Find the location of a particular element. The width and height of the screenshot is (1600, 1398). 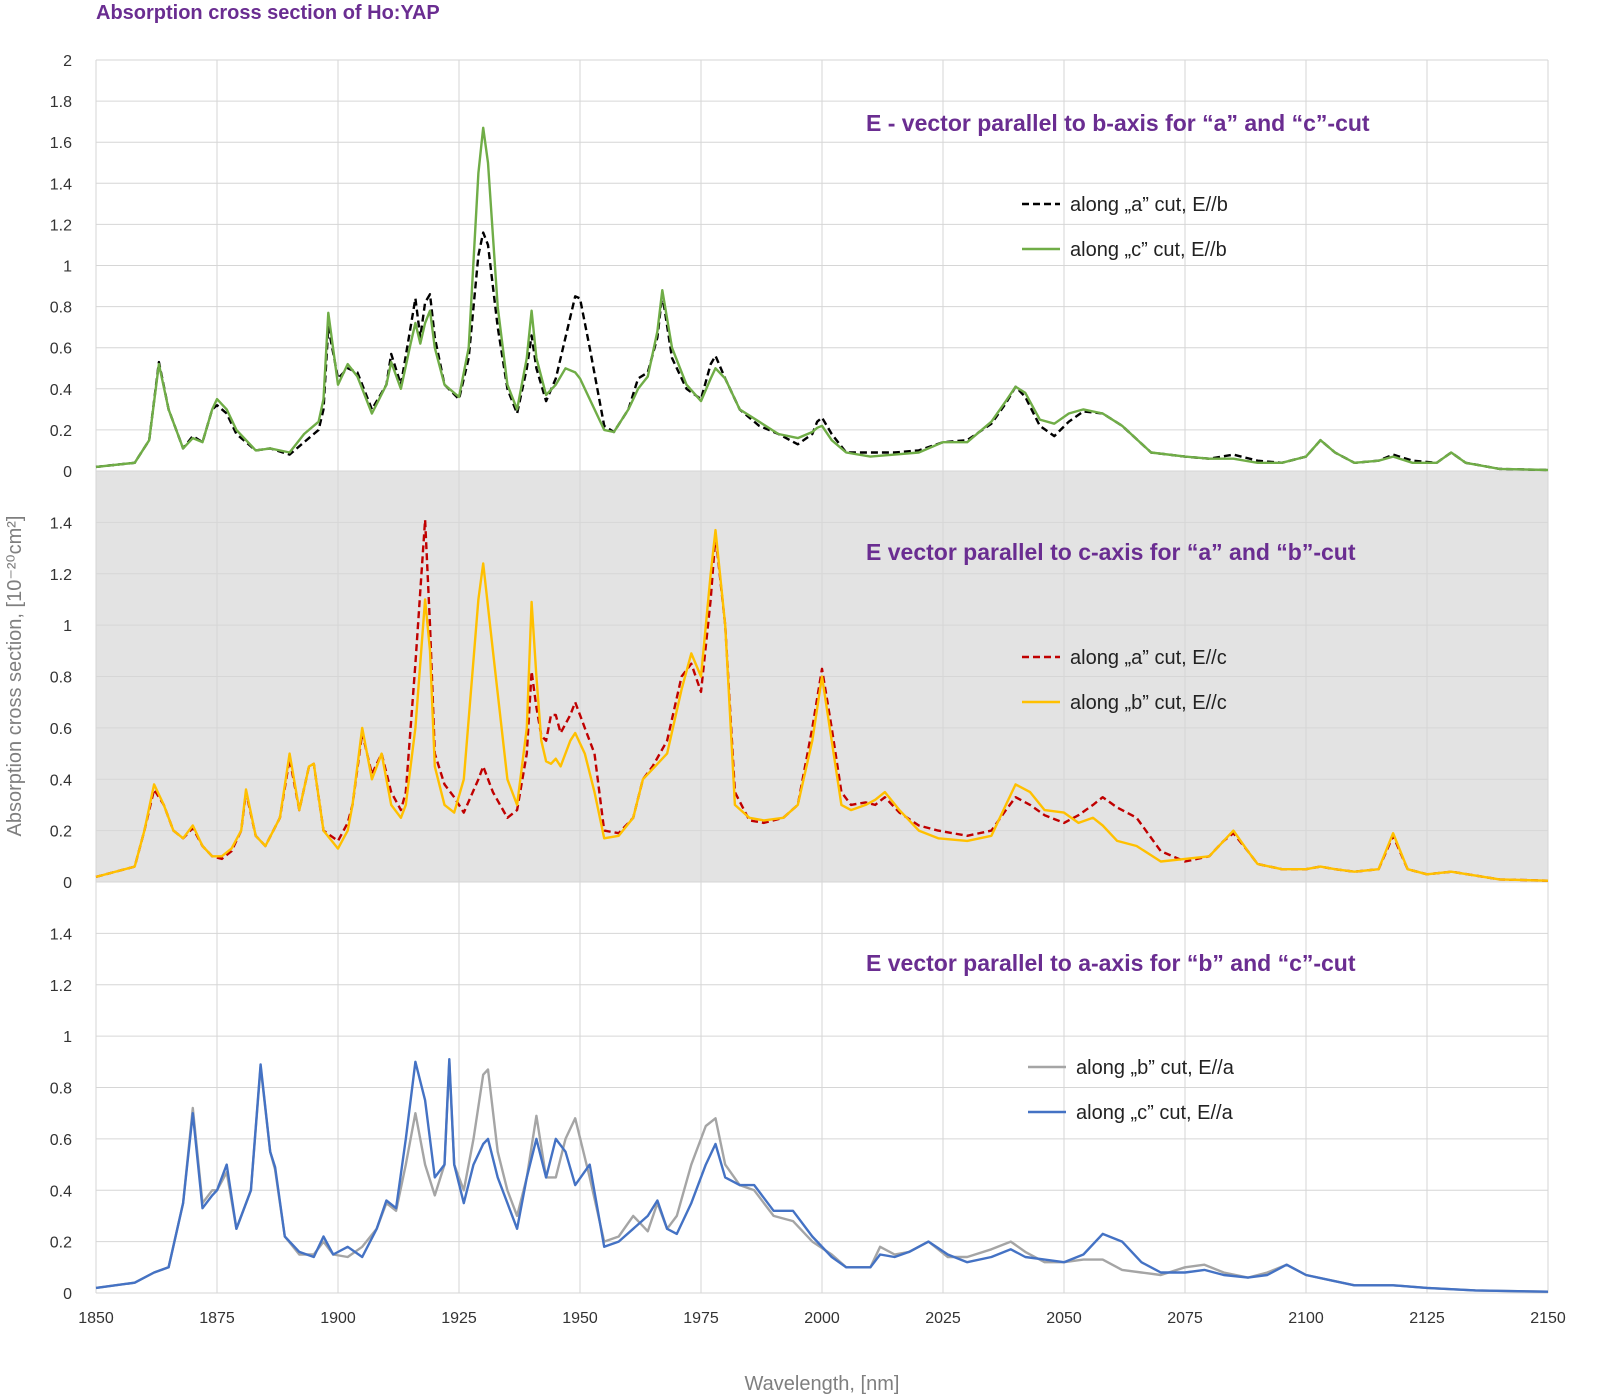

x-tick-label: 1850 is located at coordinates (96, 1318).